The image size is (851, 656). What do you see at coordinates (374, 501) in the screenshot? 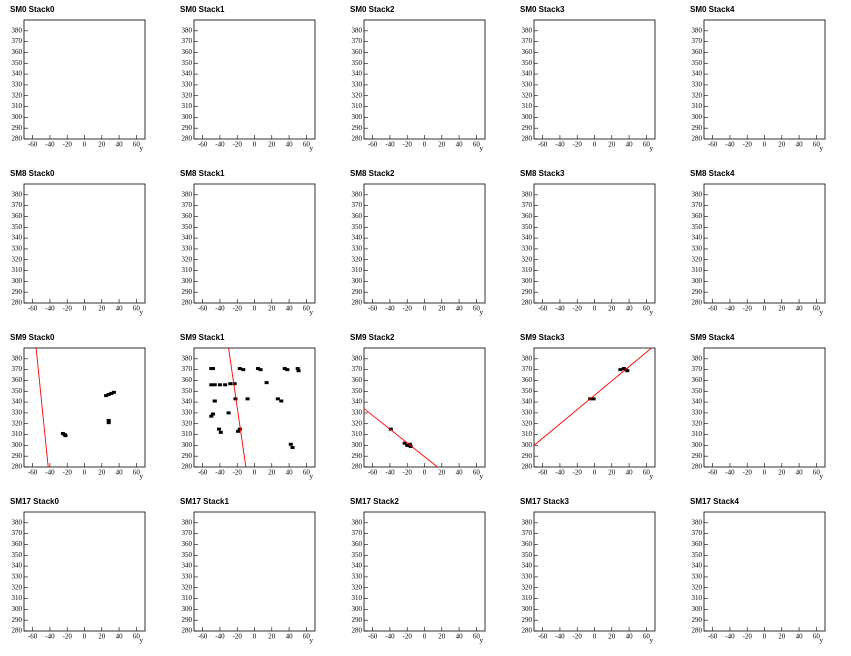
I see `panel-title: SM17 Stack2` at bounding box center [374, 501].